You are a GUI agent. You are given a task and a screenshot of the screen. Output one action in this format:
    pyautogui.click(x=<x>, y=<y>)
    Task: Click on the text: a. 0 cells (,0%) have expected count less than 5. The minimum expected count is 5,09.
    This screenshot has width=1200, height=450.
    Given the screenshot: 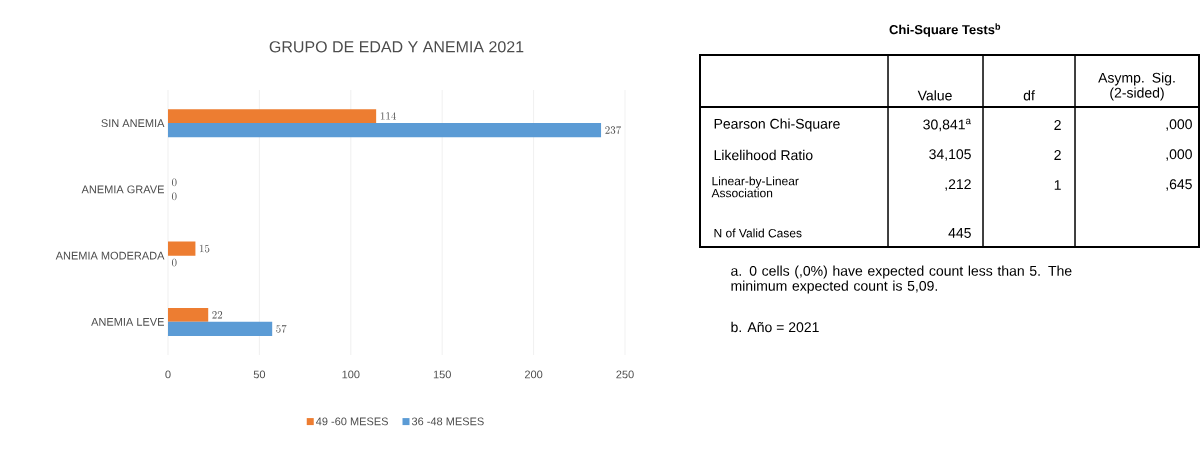 What is the action you would take?
    pyautogui.click(x=901, y=279)
    